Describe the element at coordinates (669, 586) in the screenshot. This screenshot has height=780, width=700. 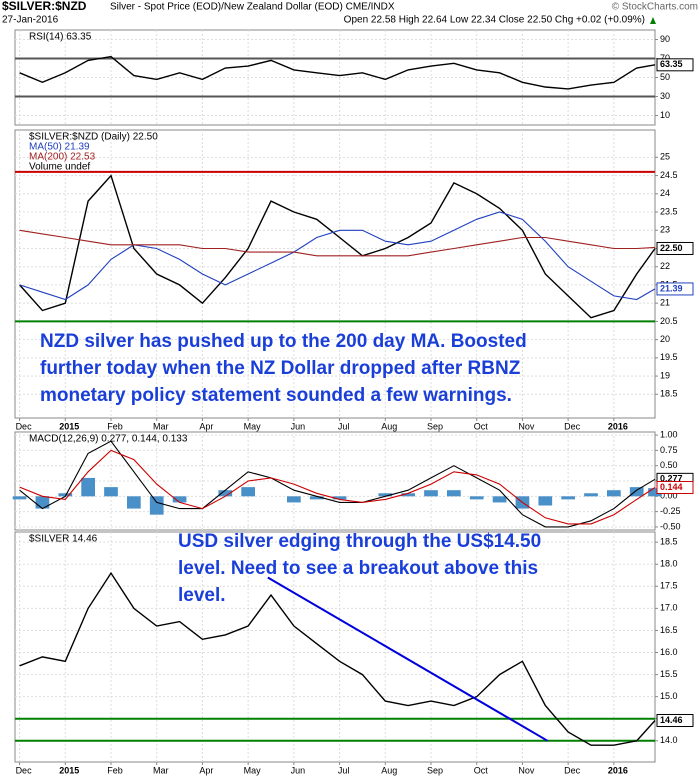
I see `y-tick-label: 17.5` at that location.